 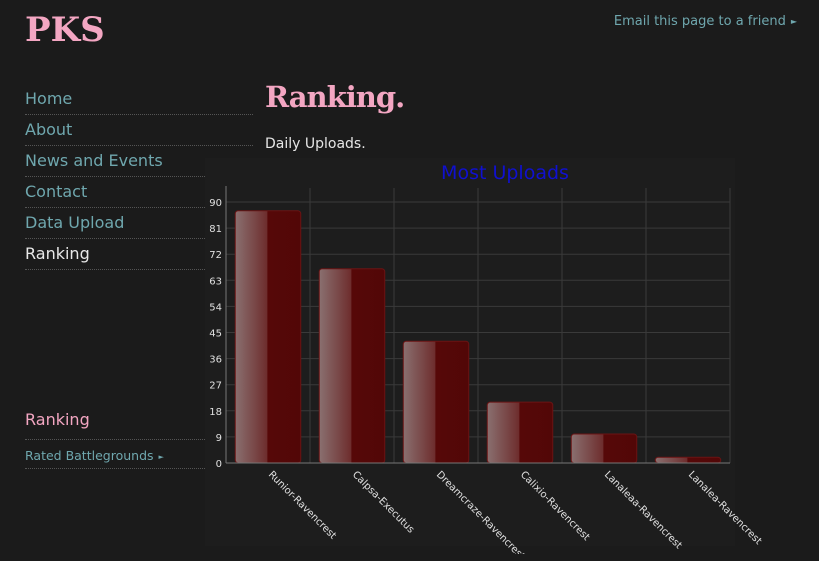 I want to click on y-tick-label: 54, so click(x=215, y=307).